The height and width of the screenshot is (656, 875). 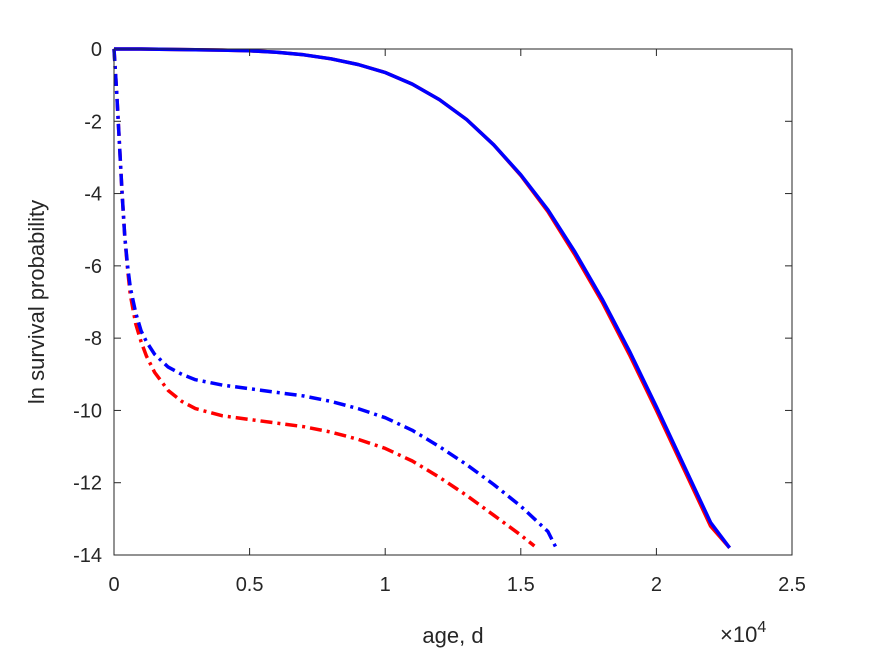 I want to click on x-axis-exponent-base: ×10, so click(x=738, y=634).